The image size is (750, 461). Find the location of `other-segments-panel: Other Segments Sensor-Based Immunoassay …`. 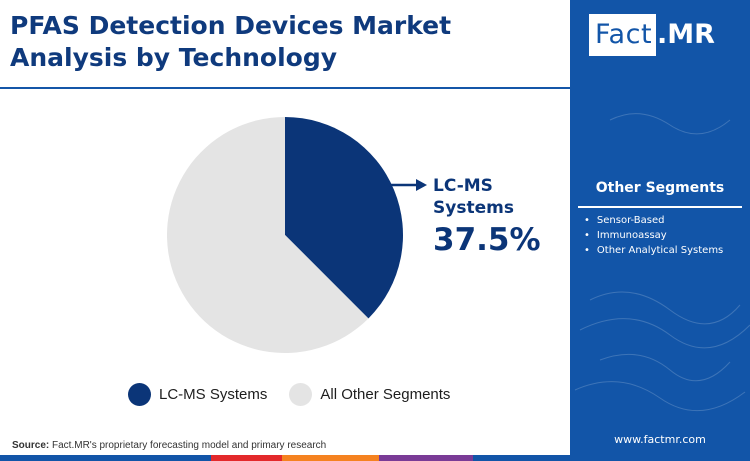

other-segments-panel: Other Segments Sensor-Based Immunoassay … is located at coordinates (660, 220).